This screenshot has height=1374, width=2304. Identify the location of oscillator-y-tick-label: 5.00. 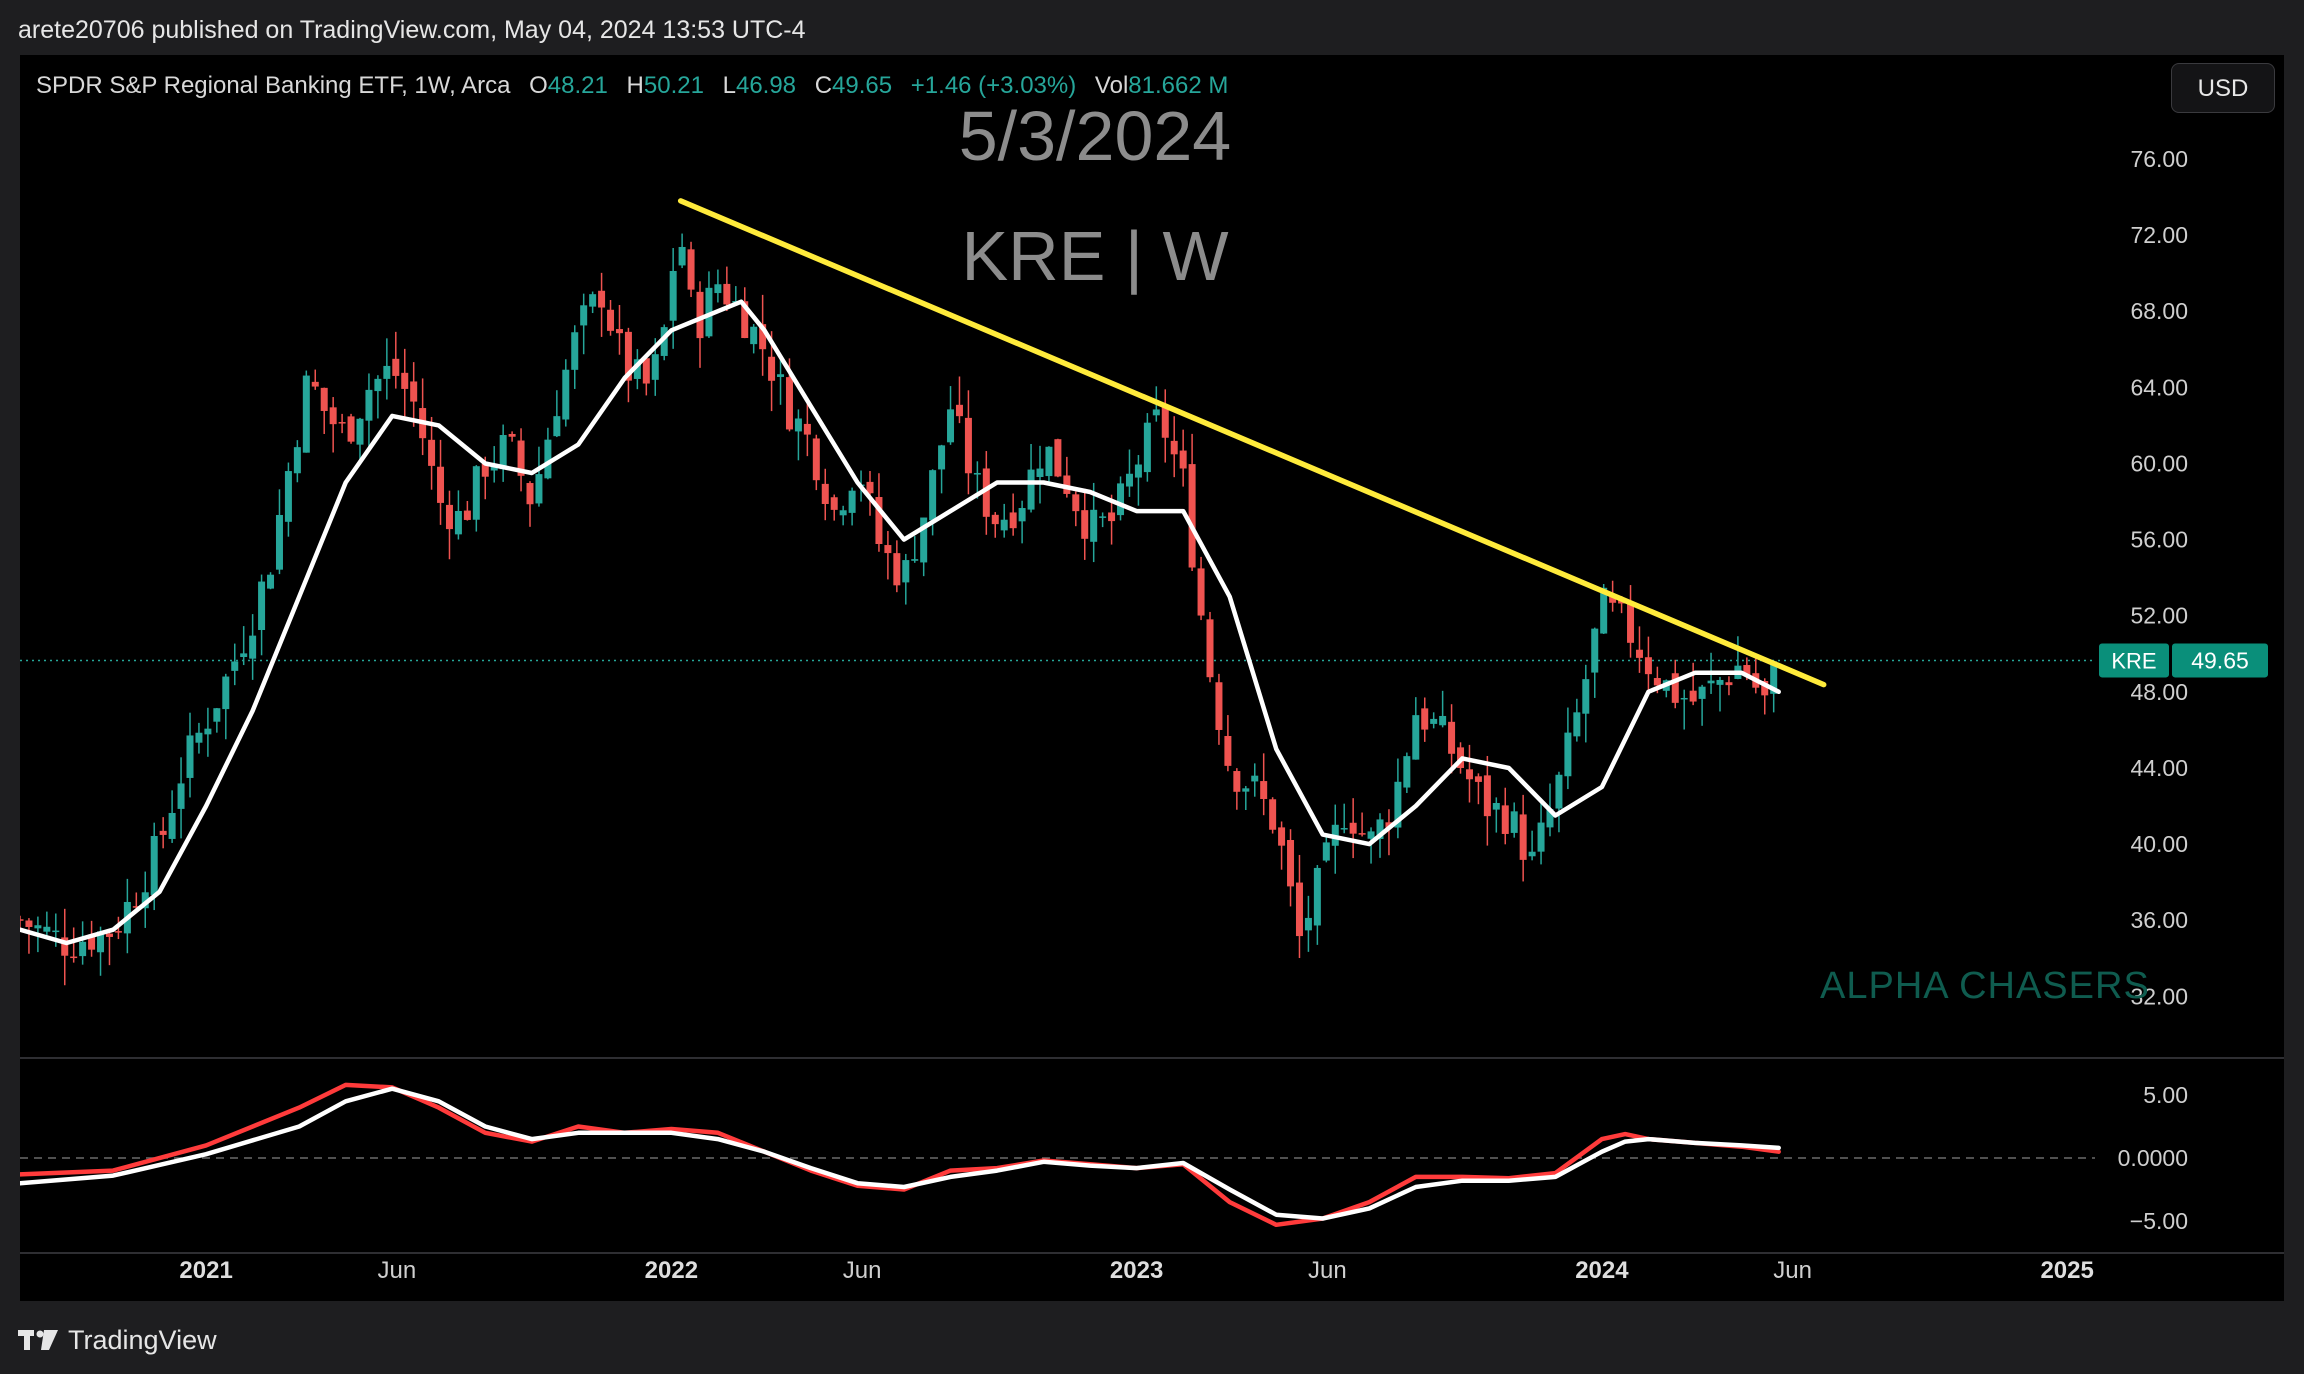
(2165, 1095).